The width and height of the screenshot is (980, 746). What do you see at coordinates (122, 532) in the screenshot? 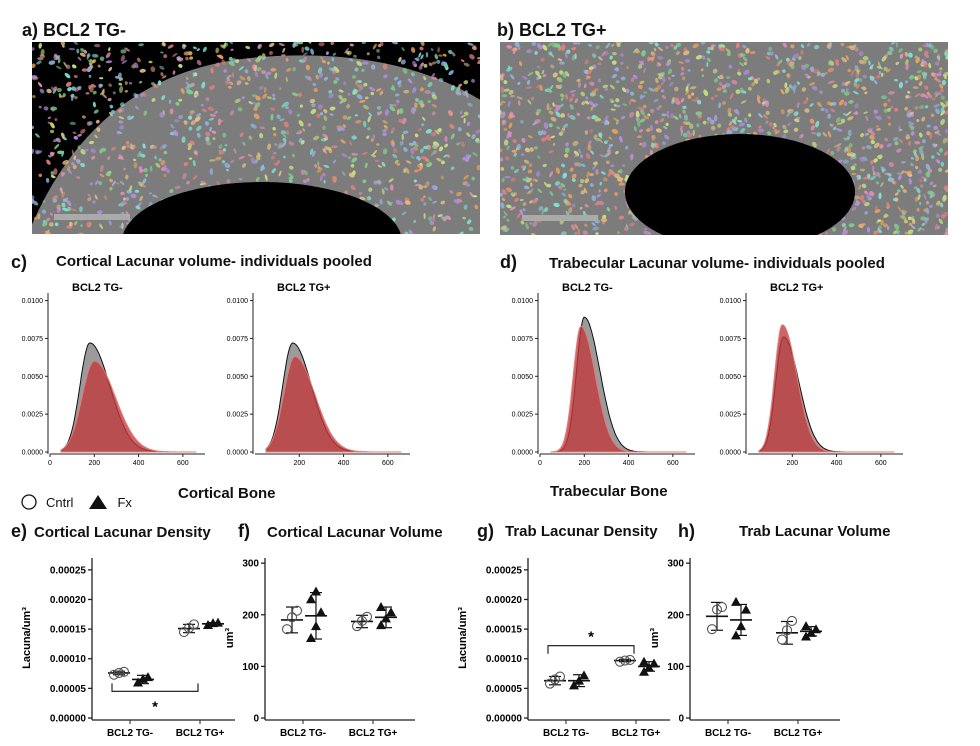
I see `panel-e-title: Cortical Lacunar Density` at bounding box center [122, 532].